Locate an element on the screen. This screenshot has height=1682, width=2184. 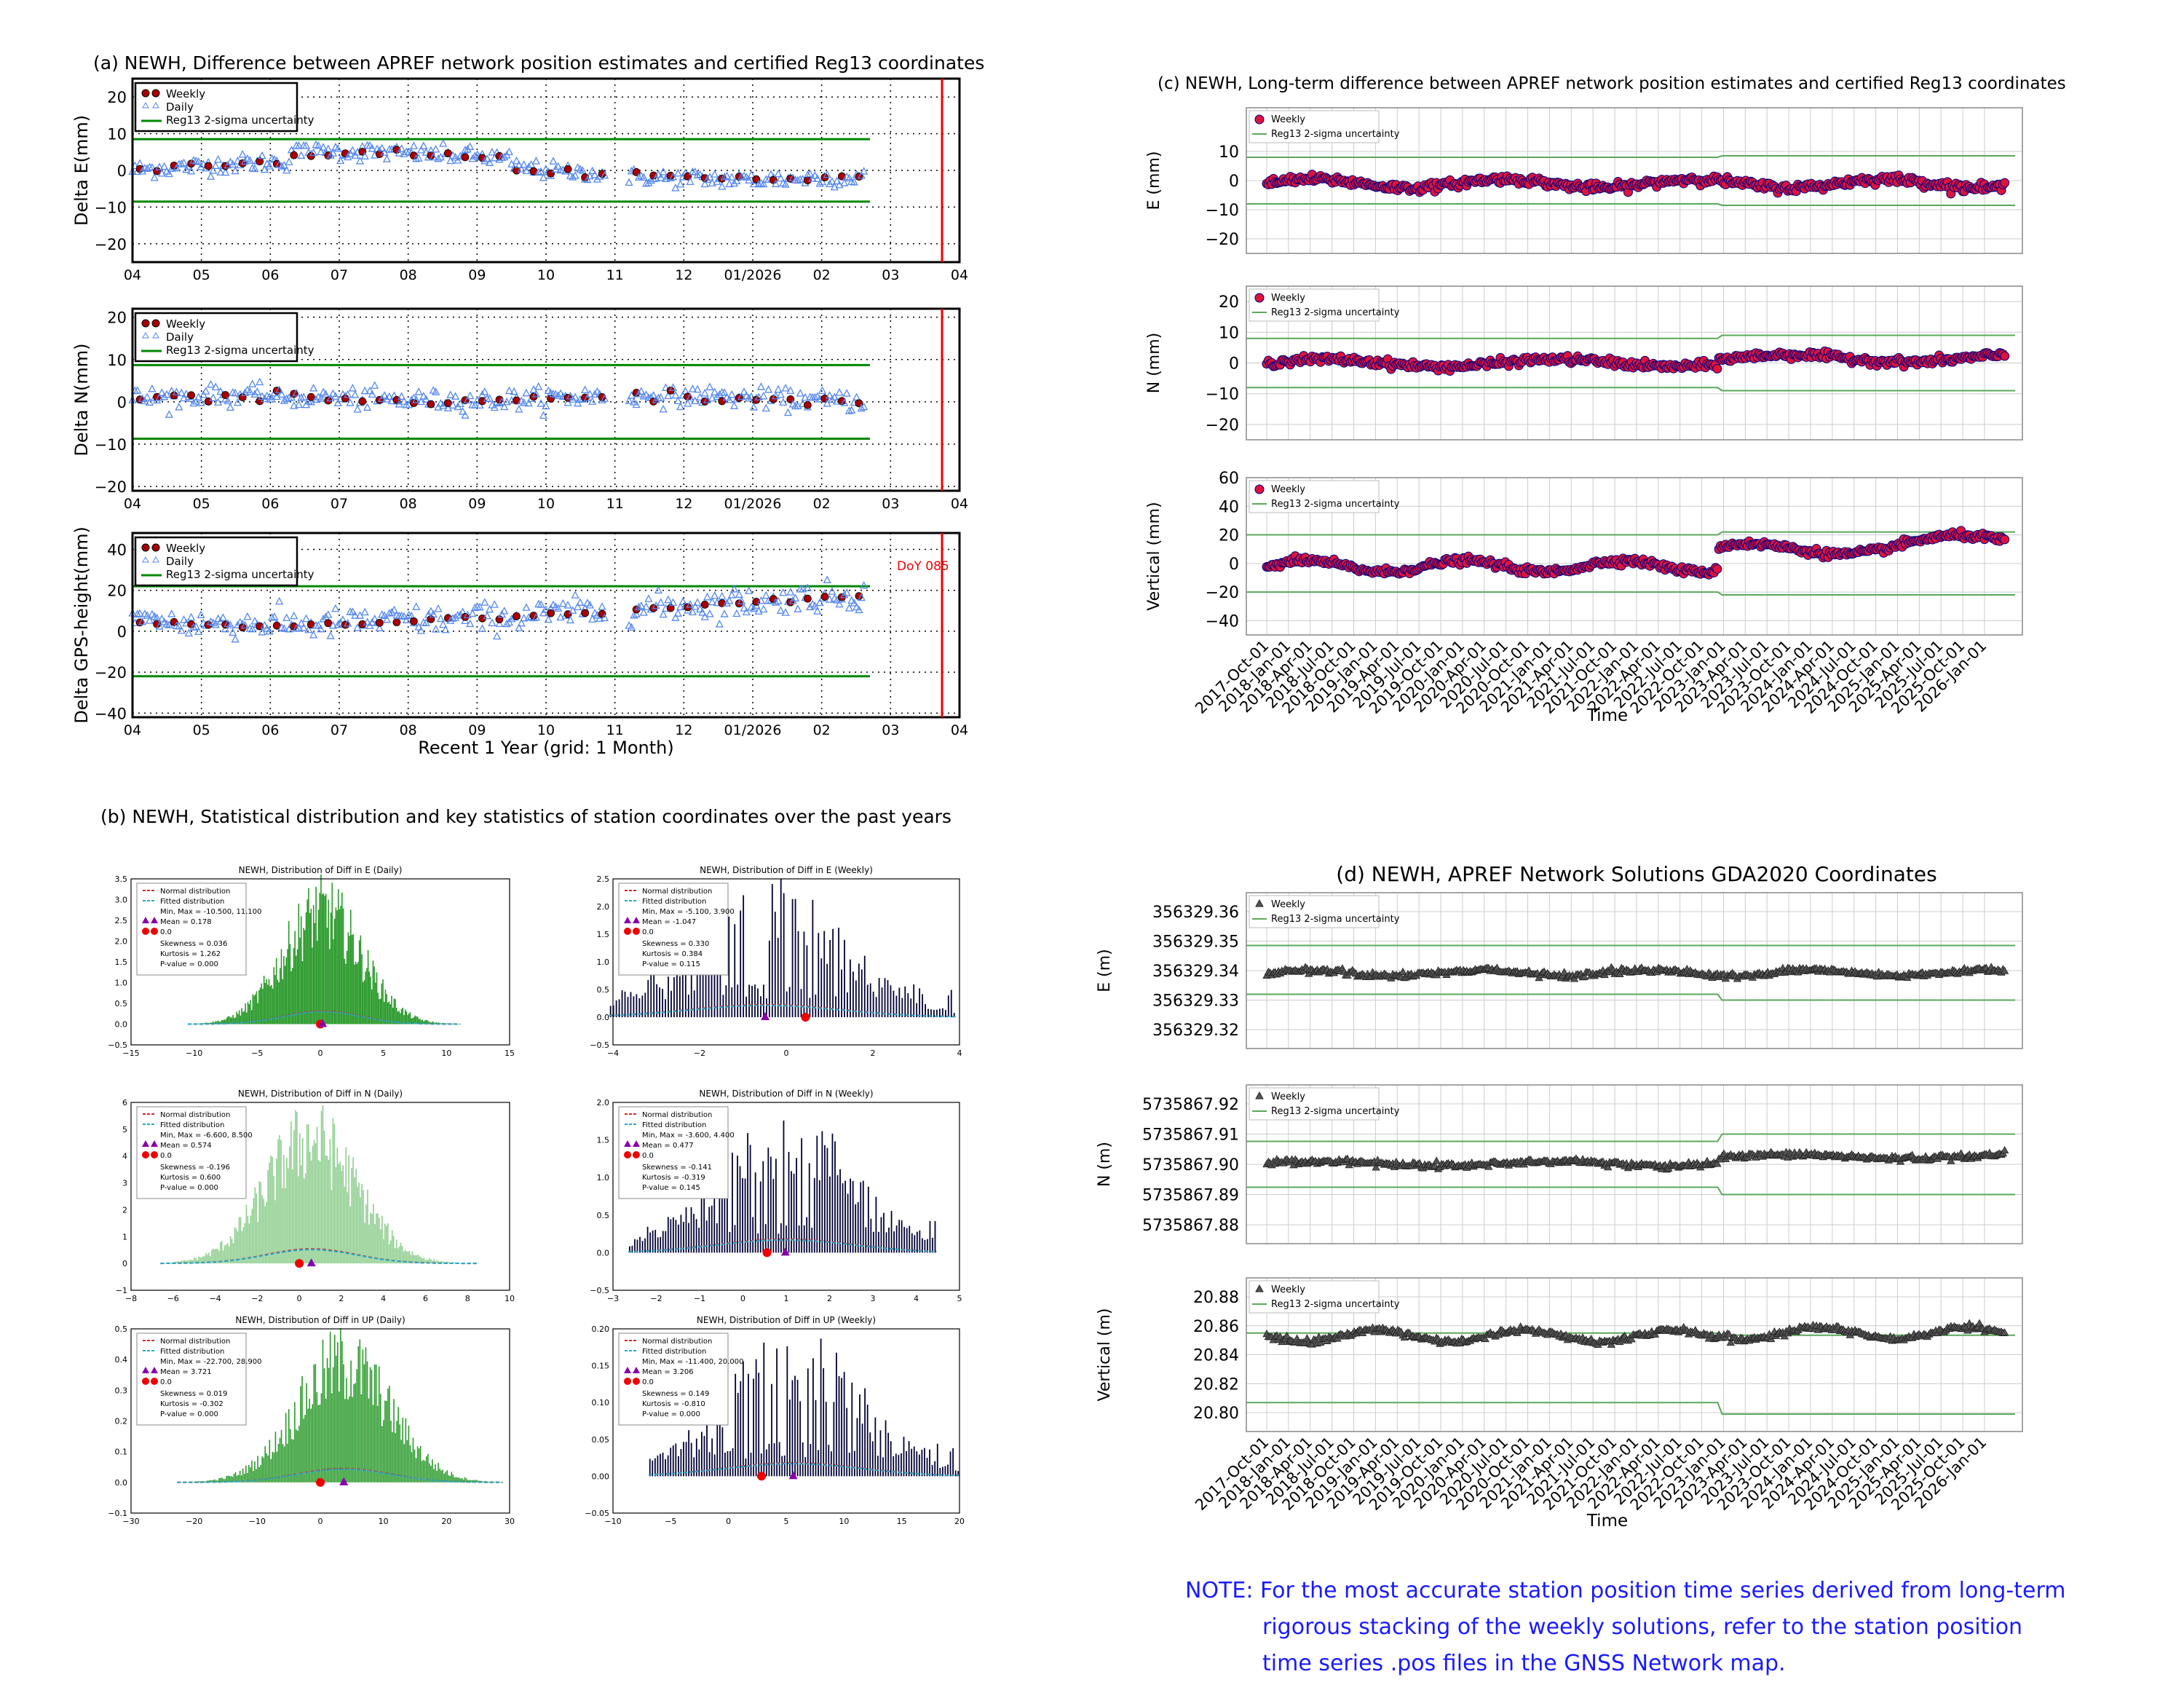
x-tick-label: 06 is located at coordinates (270, 730).